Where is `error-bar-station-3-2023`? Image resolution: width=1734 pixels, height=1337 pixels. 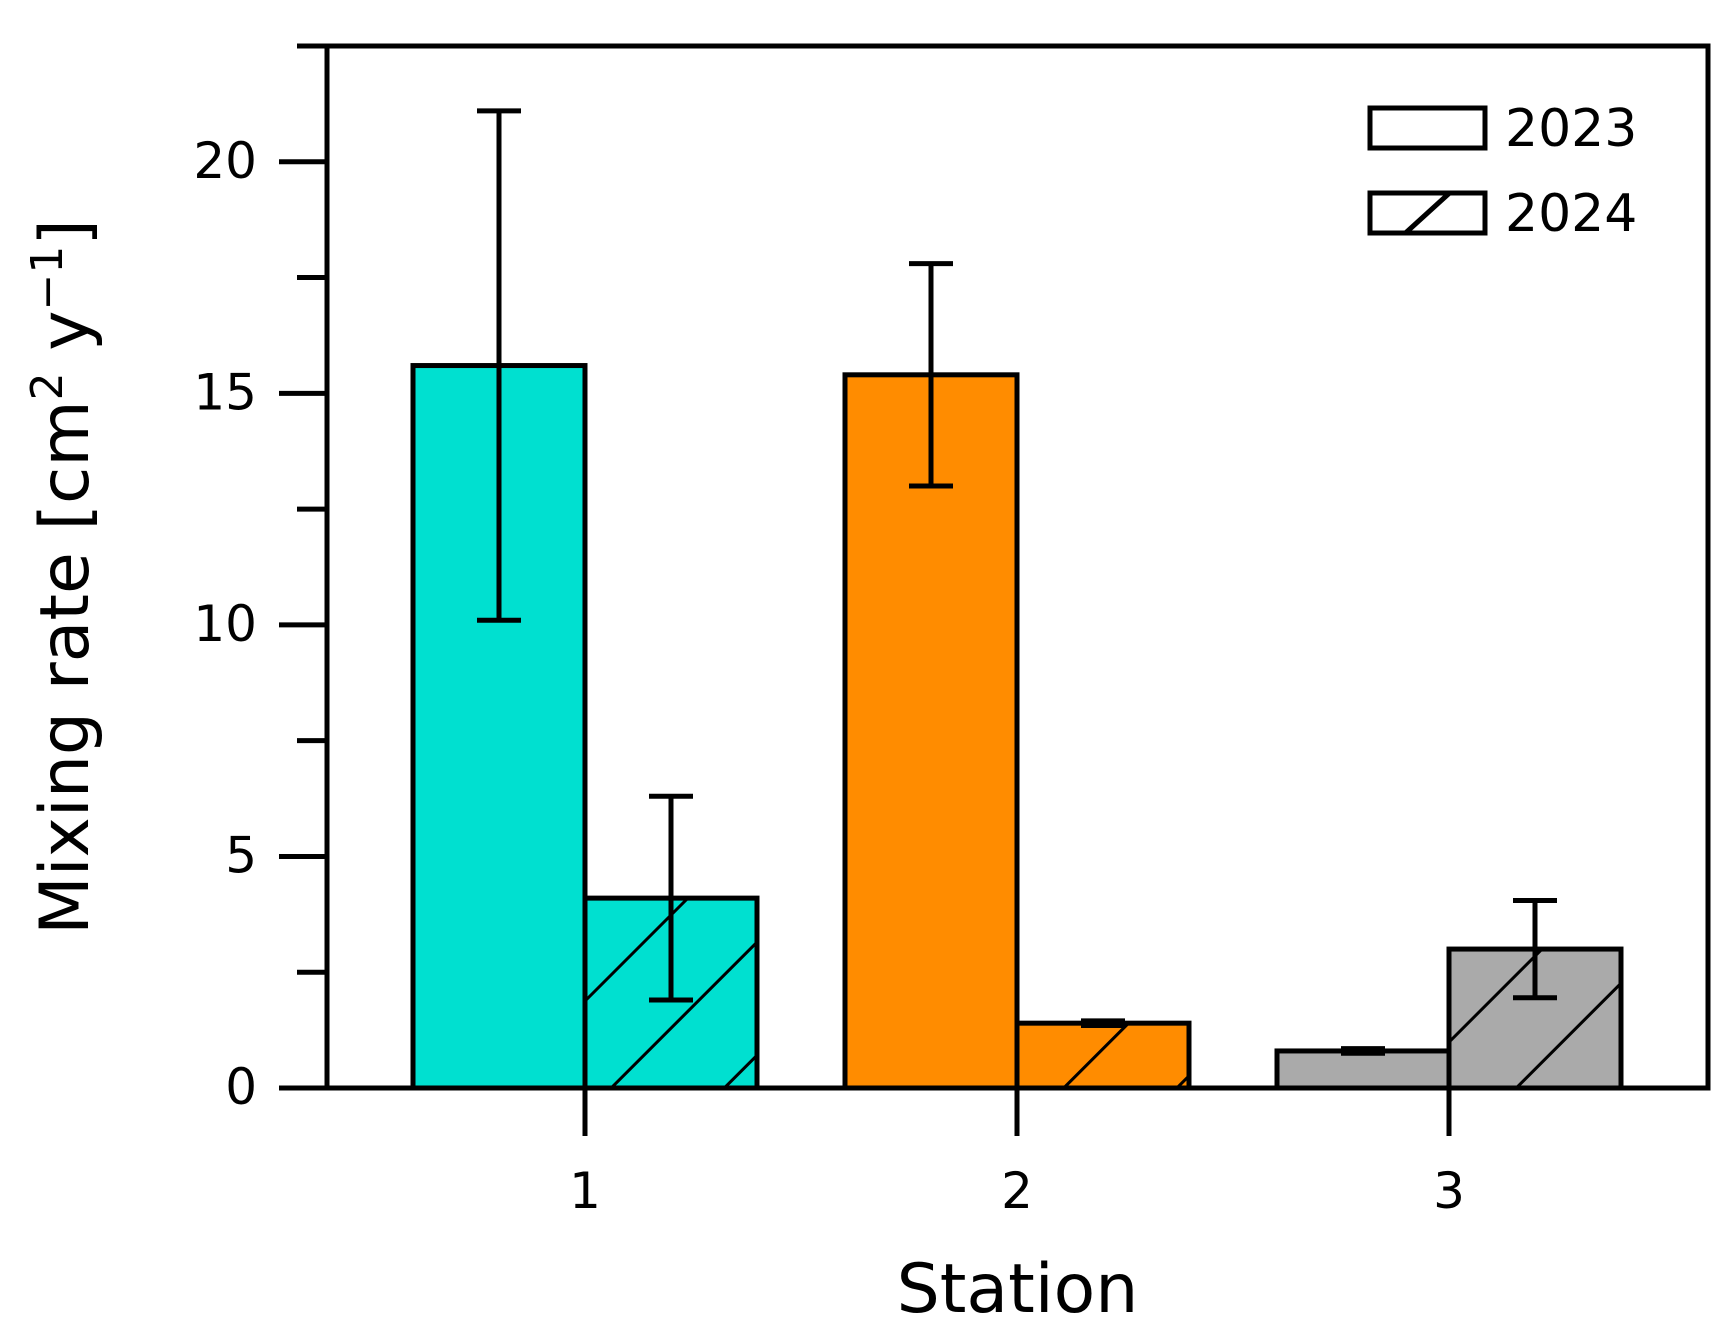
error-bar-station-3-2023 is located at coordinates (1363, 1051).